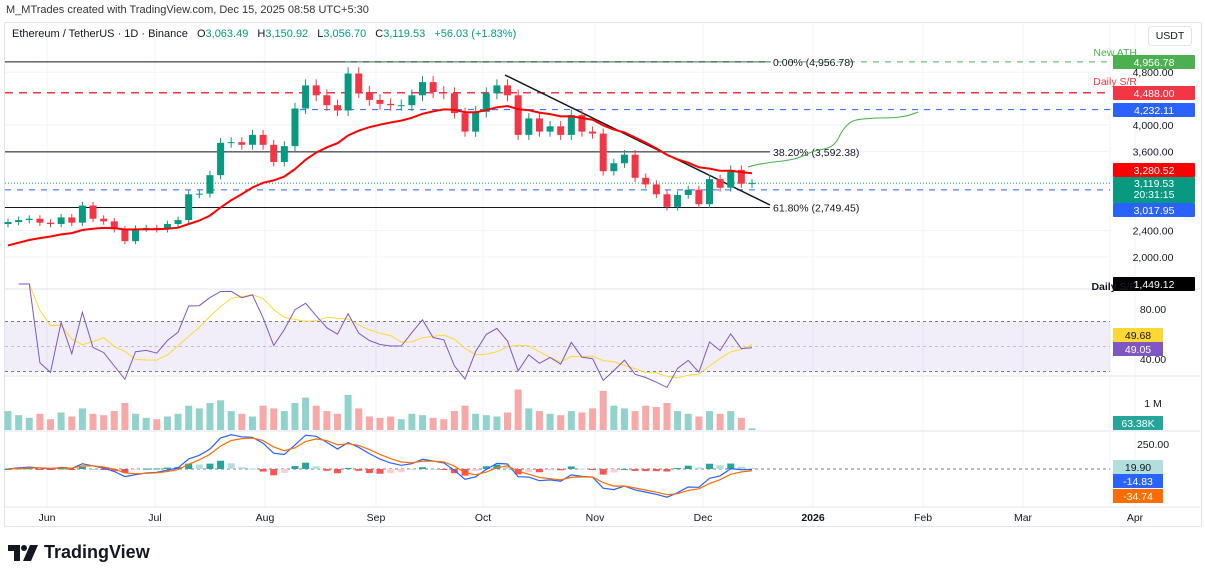  I want to click on close-value: 3,119.53, so click(404, 34).